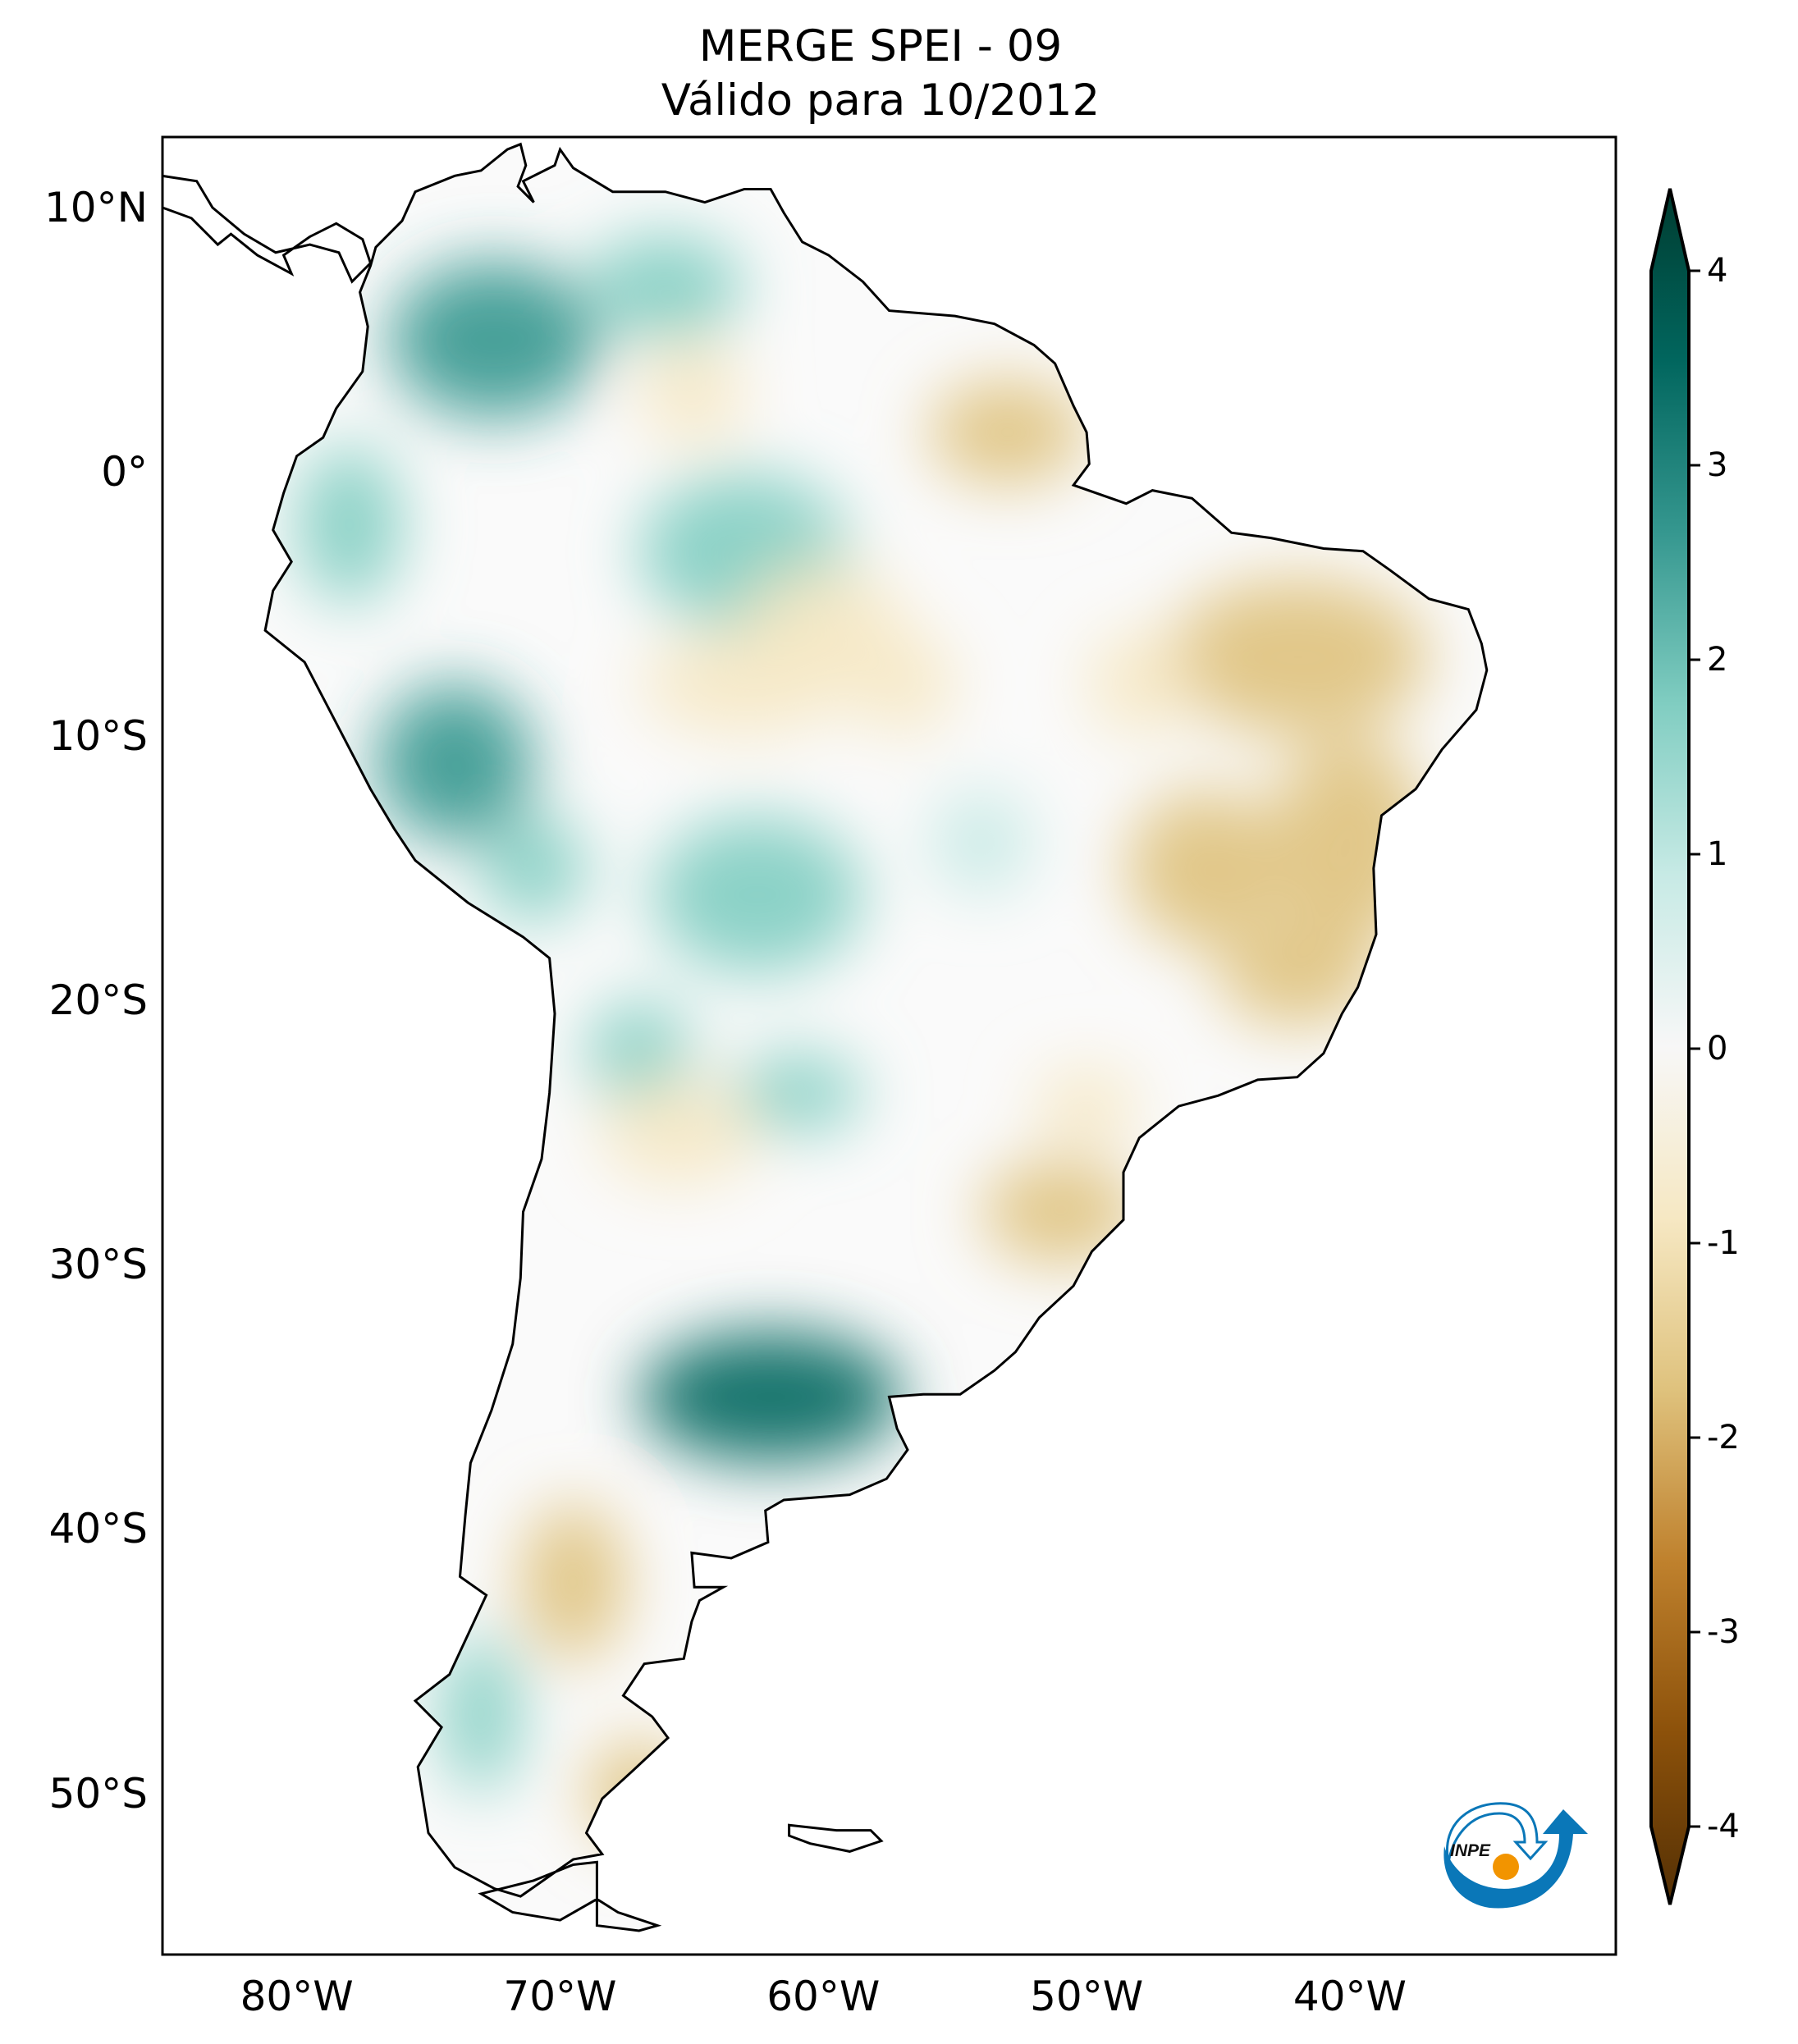 Image resolution: width=1798 pixels, height=2044 pixels. I want to click on map-title: MERGE SPEI - 09, so click(881, 46).